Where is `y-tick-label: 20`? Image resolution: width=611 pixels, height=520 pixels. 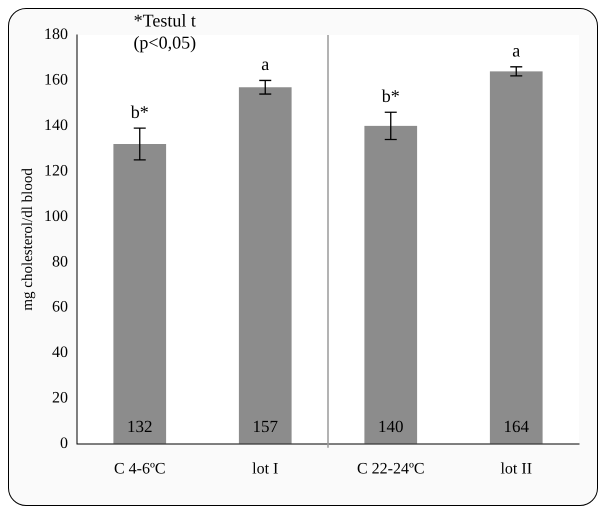
y-tick-label: 20 is located at coordinates (60, 398).